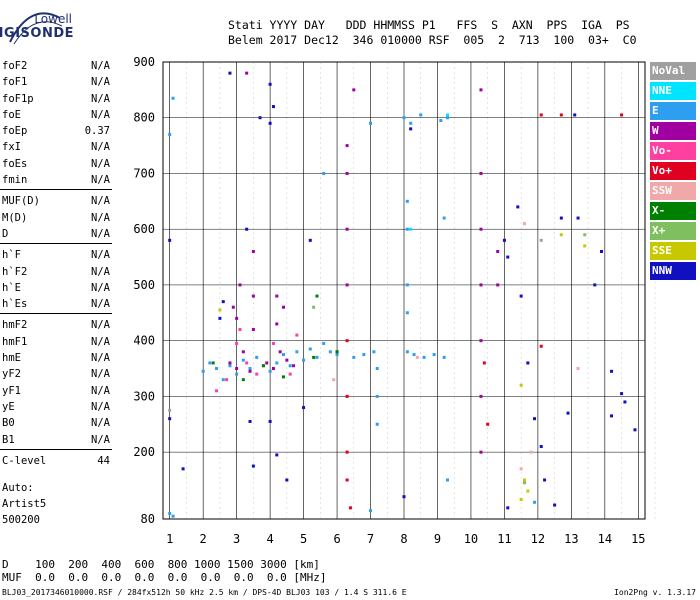 The image size is (700, 600). Describe the element at coordinates (673, 211) in the screenshot. I see `legend-item: X-` at that location.